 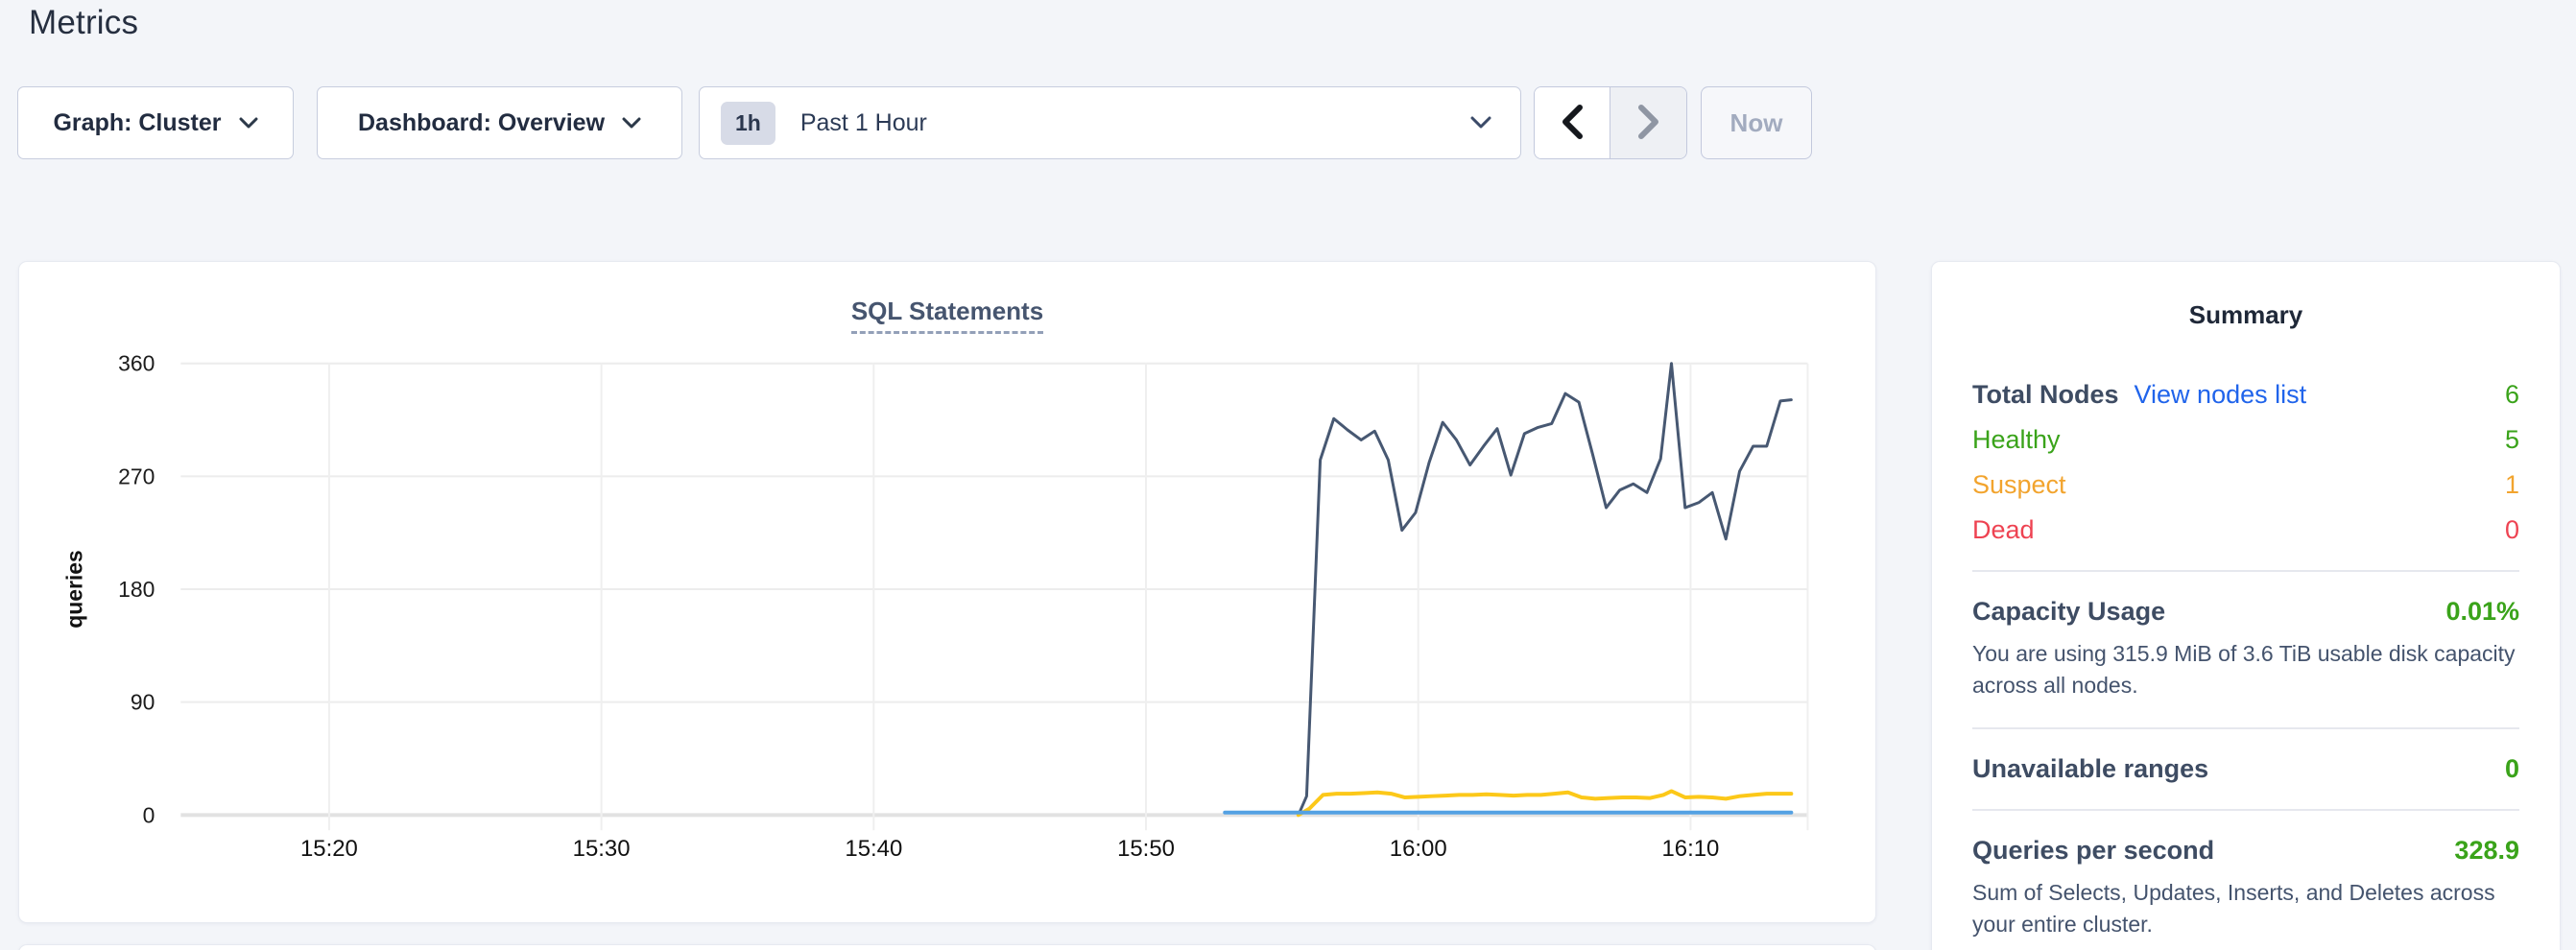 What do you see at coordinates (2482, 611) in the screenshot?
I see `capacity-usage-value: 0.01%` at bounding box center [2482, 611].